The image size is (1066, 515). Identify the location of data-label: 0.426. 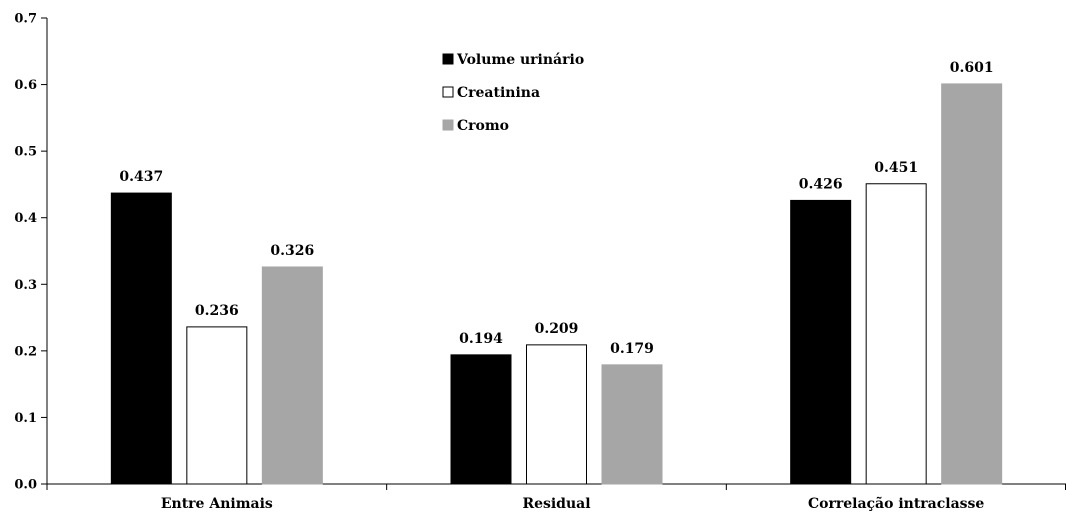
(821, 184).